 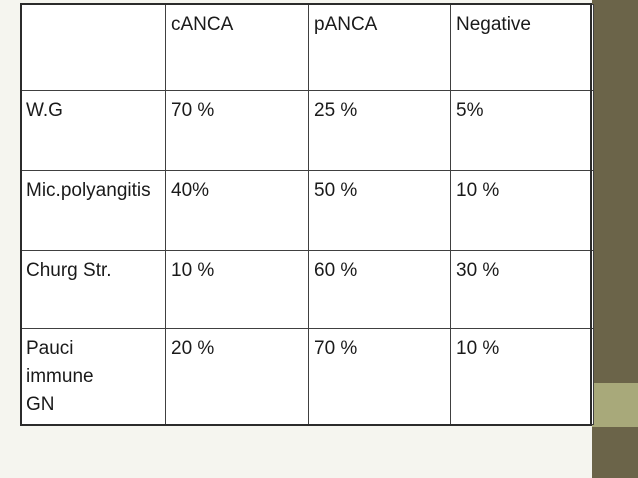 I want to click on cell-negative: 5%, so click(x=522, y=130).